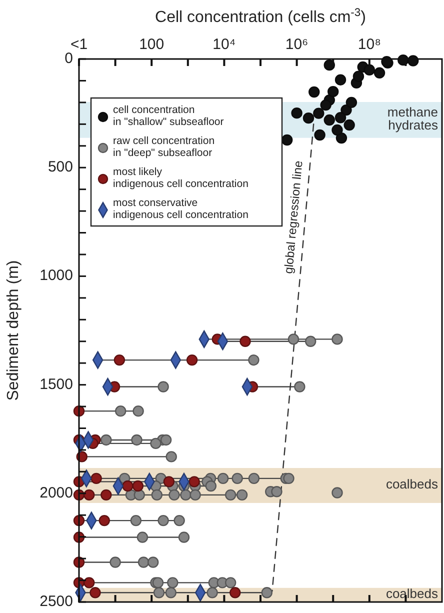 This screenshot has height=613, width=444. What do you see at coordinates (168, 116) in the screenshot?
I see `legend-label: cell concentration in "shallow" subseafloor` at bounding box center [168, 116].